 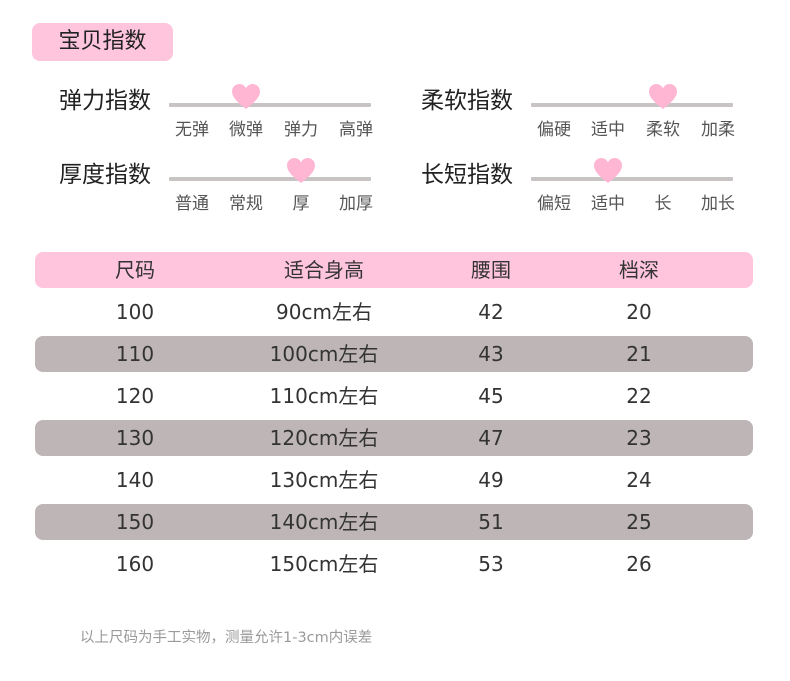 What do you see at coordinates (301, 204) in the screenshot?
I see `index-option: 厚` at bounding box center [301, 204].